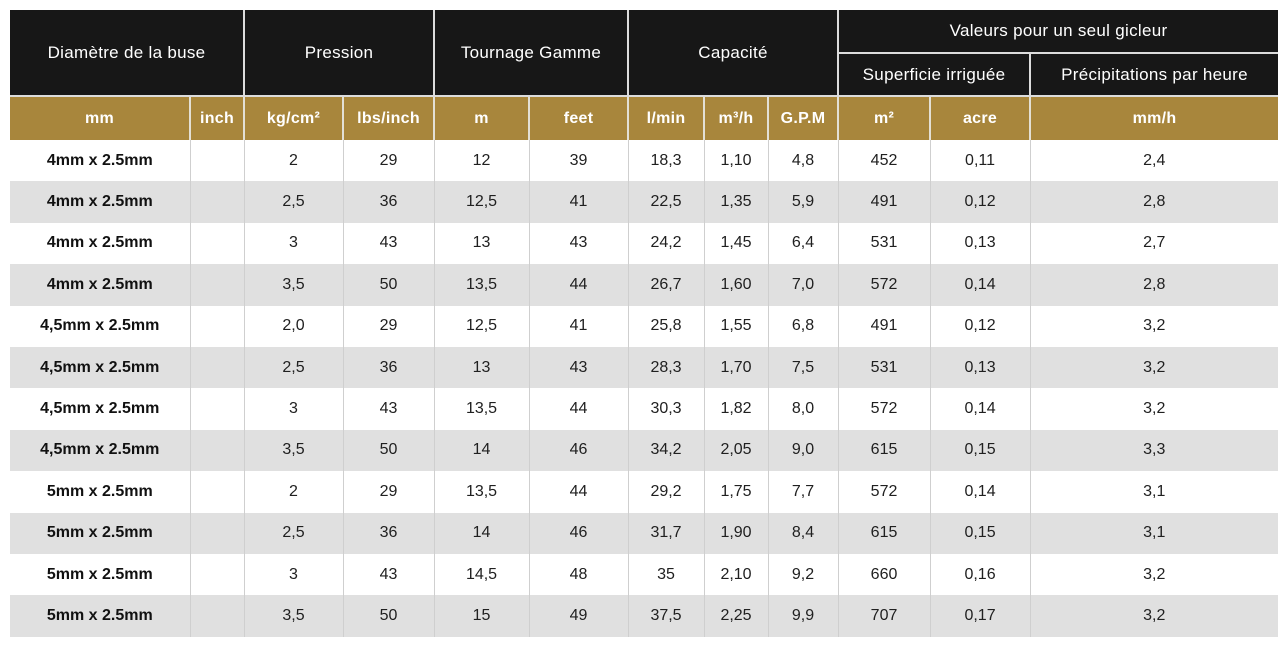 The image size is (1288, 649). What do you see at coordinates (217, 118) in the screenshot?
I see `unit-inch: inch` at bounding box center [217, 118].